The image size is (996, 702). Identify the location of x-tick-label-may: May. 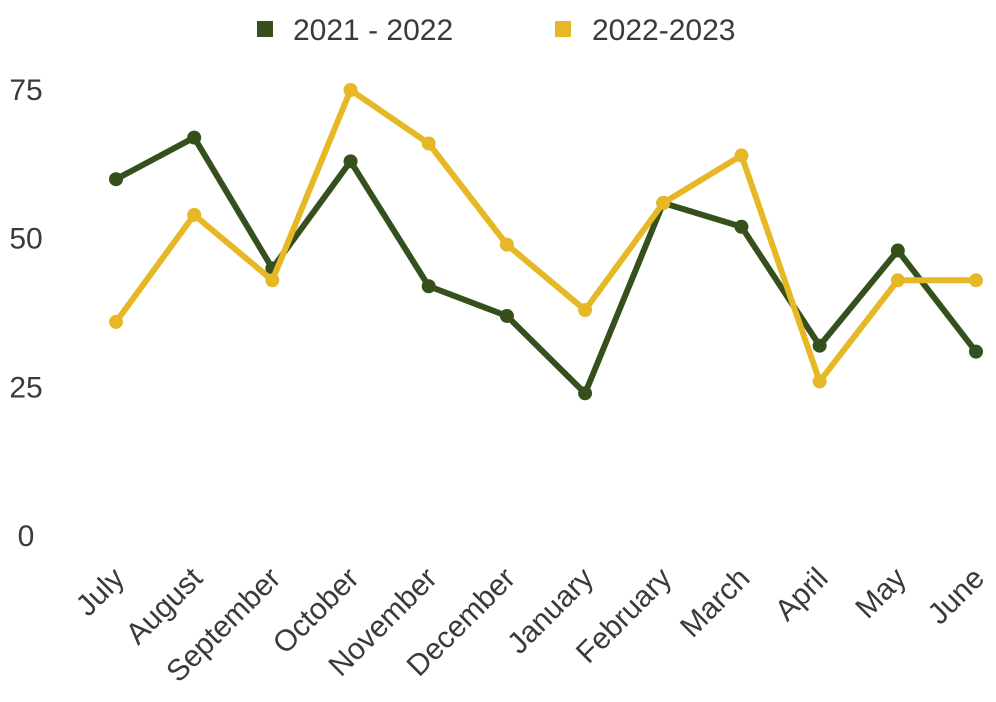
(880, 593).